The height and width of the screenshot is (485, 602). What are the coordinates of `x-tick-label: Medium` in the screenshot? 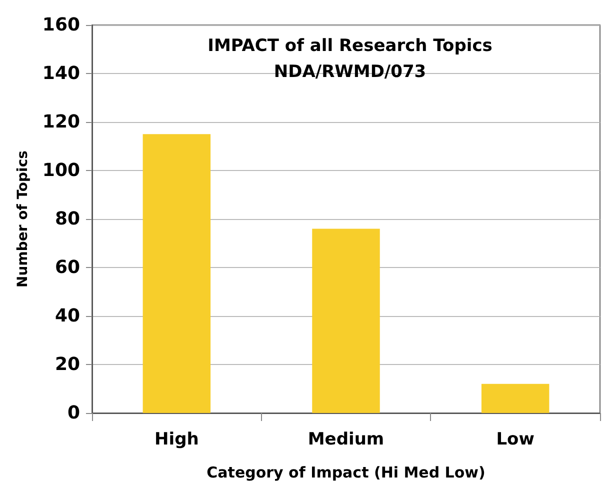 It's located at (346, 440).